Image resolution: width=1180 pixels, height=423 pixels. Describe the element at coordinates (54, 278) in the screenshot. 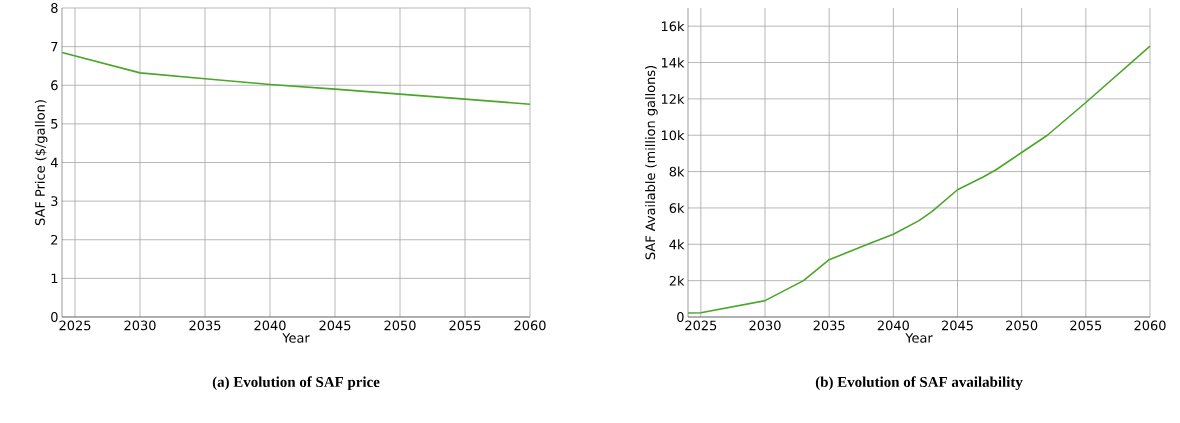

I see `y-tick-label: 1` at that location.